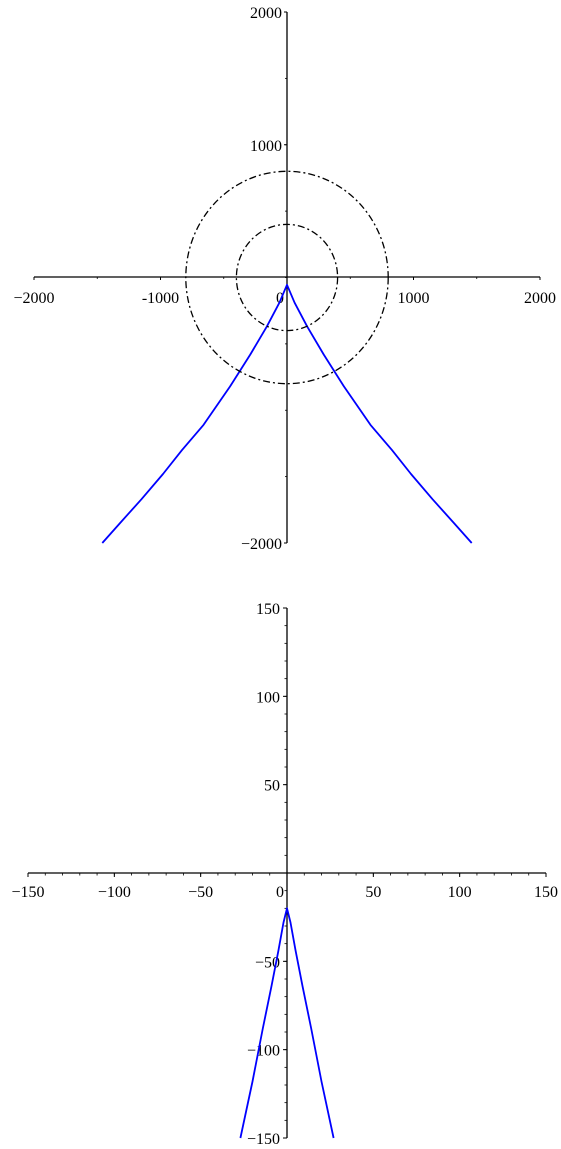 The image size is (561, 1149). What do you see at coordinates (540, 298) in the screenshot?
I see `x-tick-label: 2000` at bounding box center [540, 298].